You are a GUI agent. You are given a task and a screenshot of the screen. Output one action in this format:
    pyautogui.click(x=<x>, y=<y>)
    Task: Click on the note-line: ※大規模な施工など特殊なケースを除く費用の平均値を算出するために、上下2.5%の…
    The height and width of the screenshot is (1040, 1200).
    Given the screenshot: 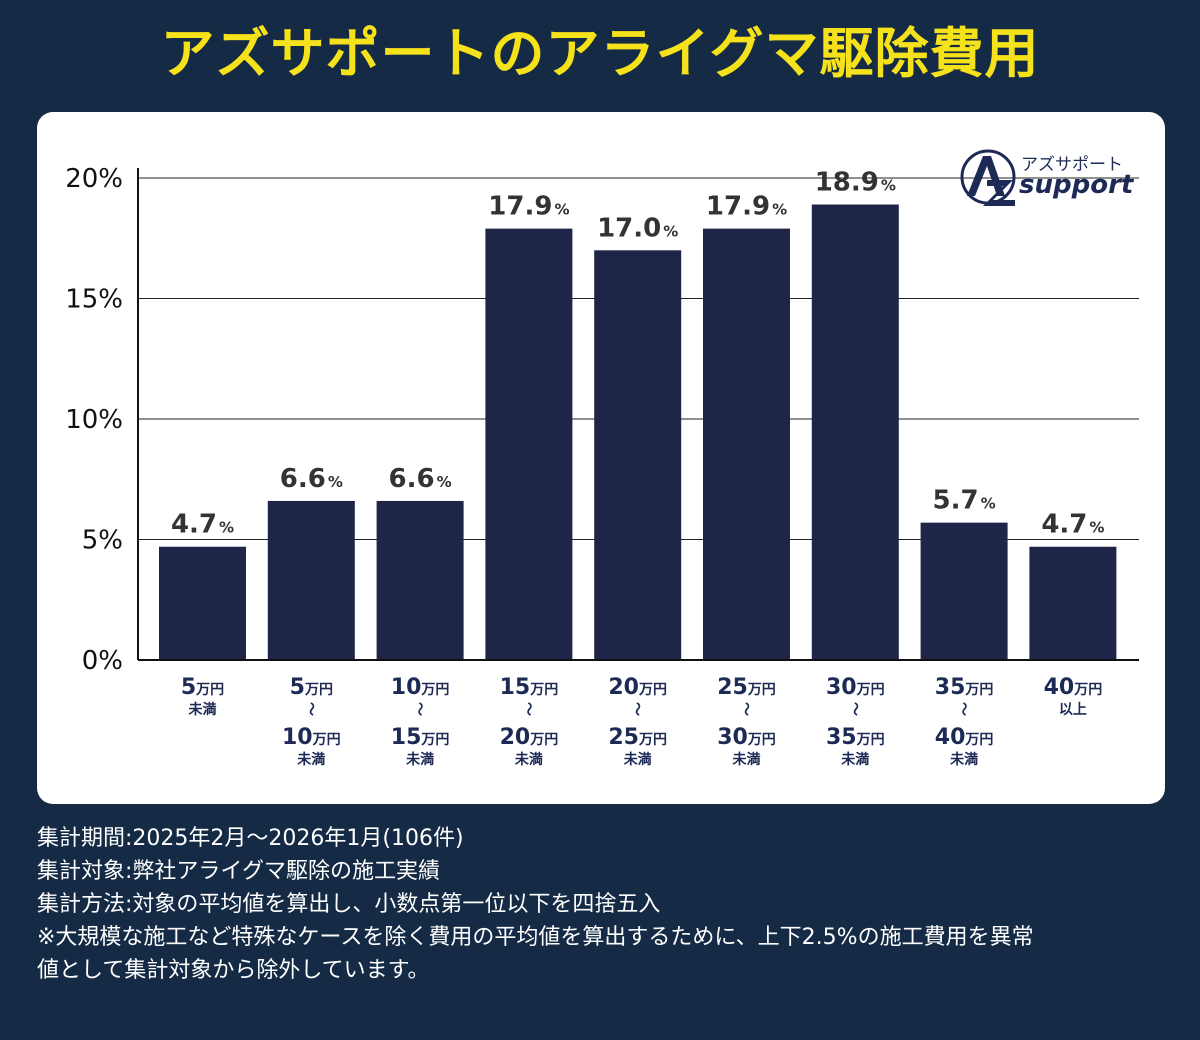 What is the action you would take?
    pyautogui.click(x=535, y=937)
    